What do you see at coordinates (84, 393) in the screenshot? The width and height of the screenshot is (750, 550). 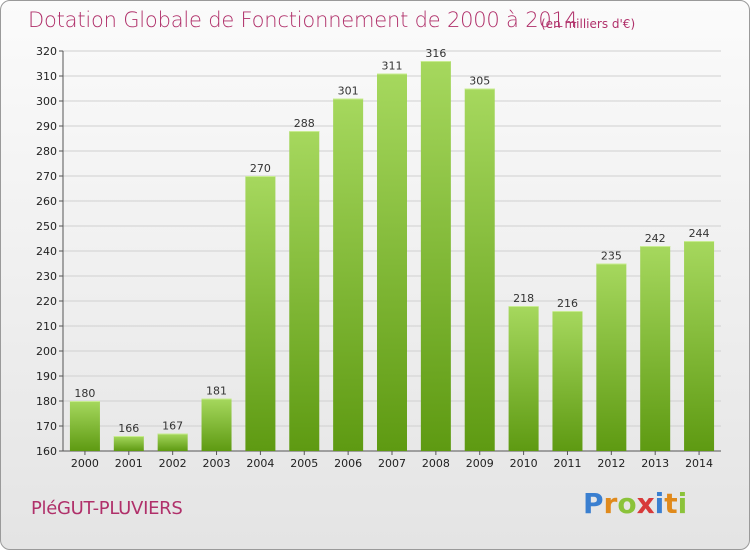 I see `value-label-2000: 180` at bounding box center [84, 393].